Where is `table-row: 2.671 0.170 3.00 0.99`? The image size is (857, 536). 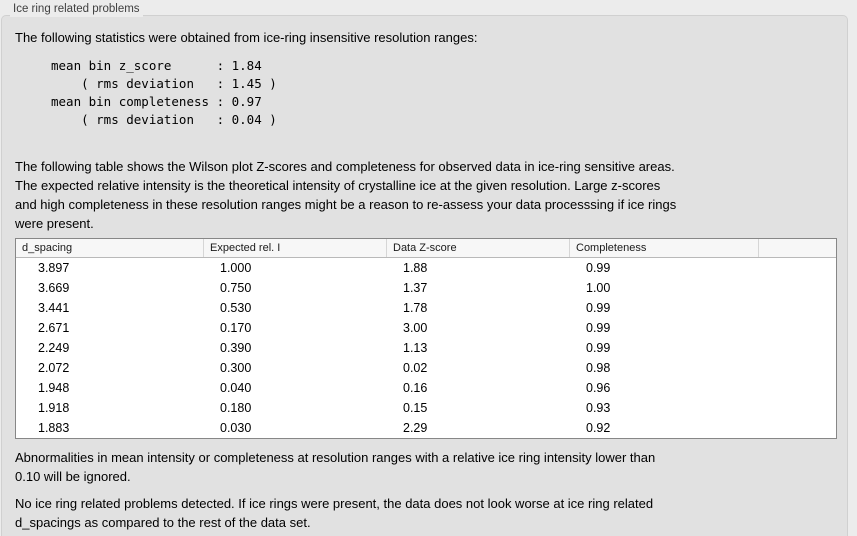
table-row: 2.671 0.170 3.00 0.99 is located at coordinates (426, 328).